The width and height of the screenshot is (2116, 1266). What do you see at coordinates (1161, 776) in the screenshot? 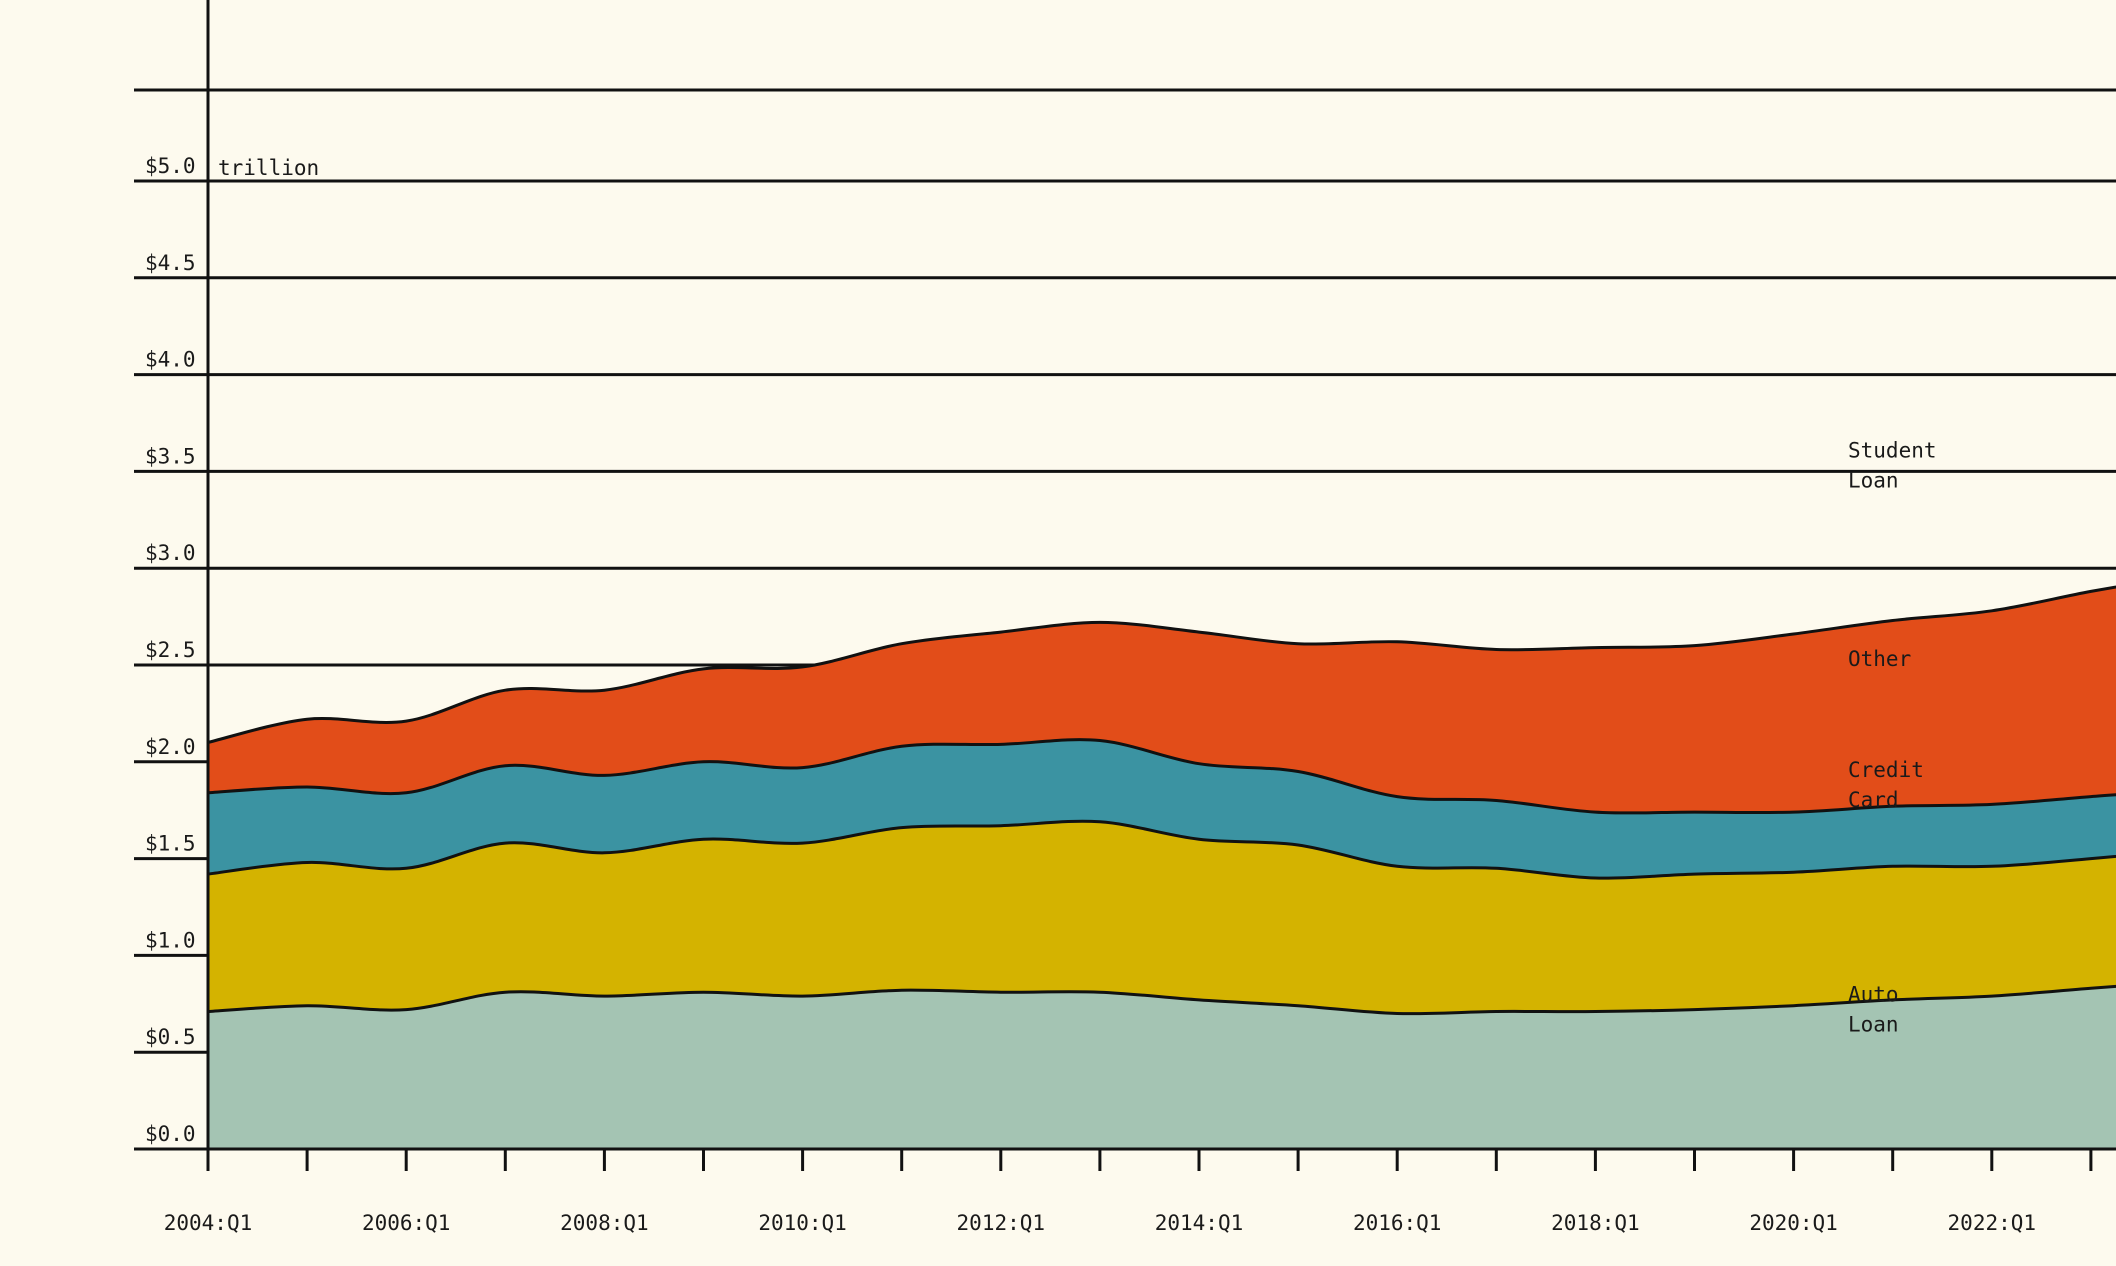
I see `series-line-other` at bounding box center [1161, 776].